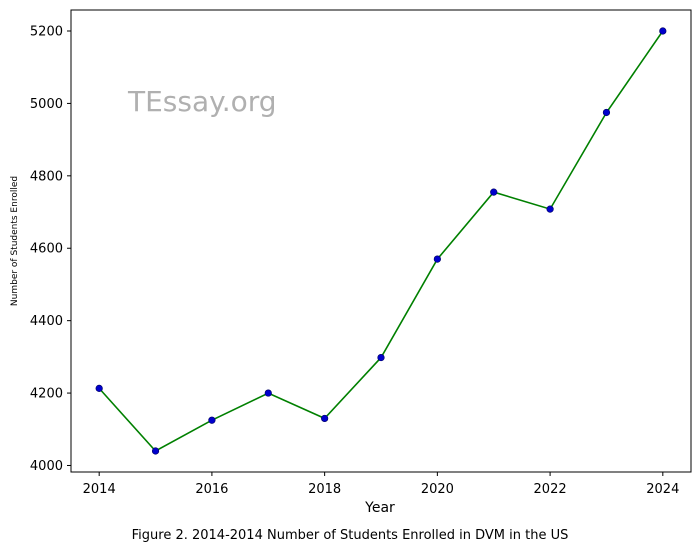 The width and height of the screenshot is (700, 556). I want to click on x-axis-label: Year, so click(379, 508).